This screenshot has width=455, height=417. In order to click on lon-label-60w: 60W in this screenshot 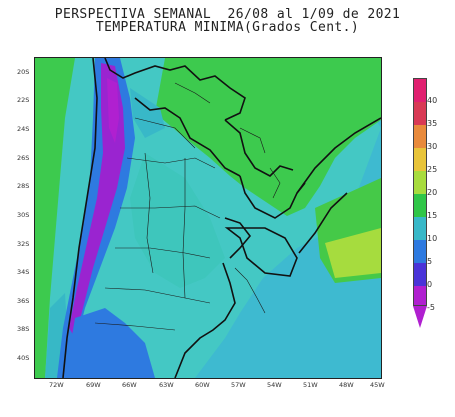, I will do `click(202, 385)`.